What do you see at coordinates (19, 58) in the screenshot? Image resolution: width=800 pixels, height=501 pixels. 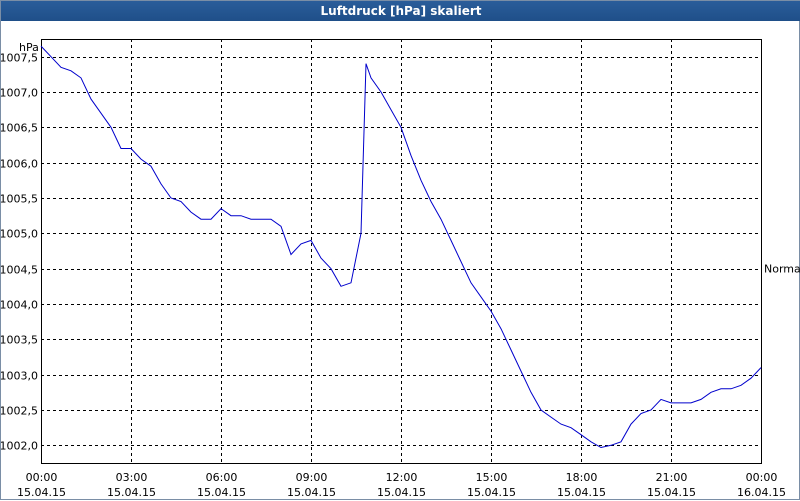 I see `y-tick-label: 1007,5` at bounding box center [19, 58].